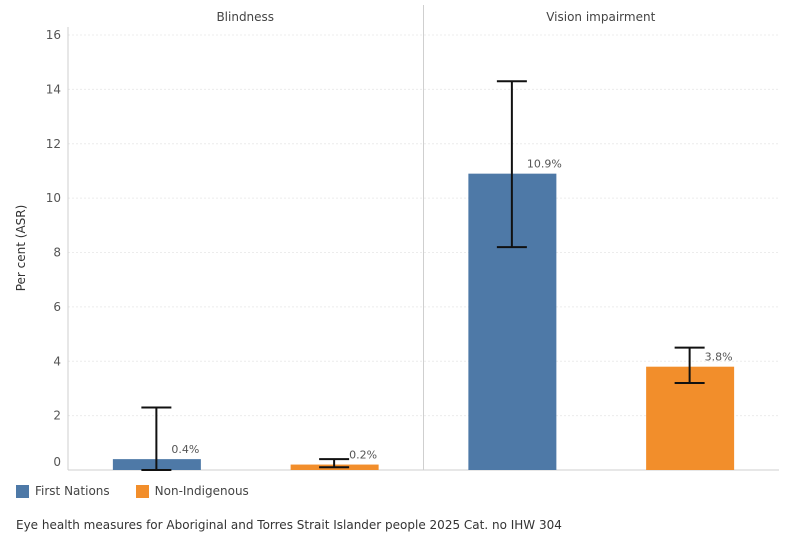 The height and width of the screenshot is (550, 800). I want to click on y-tick-label-2: 2, so click(57, 416).